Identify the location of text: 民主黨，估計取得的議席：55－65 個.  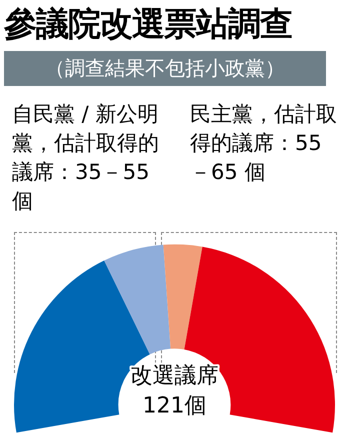
(264, 143).